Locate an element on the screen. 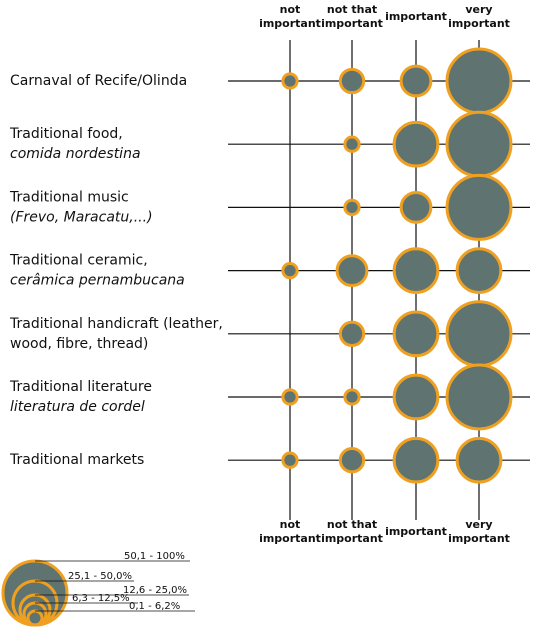 The width and height of the screenshot is (544, 629). row-label: Traditional markets is located at coordinates (76, 460).